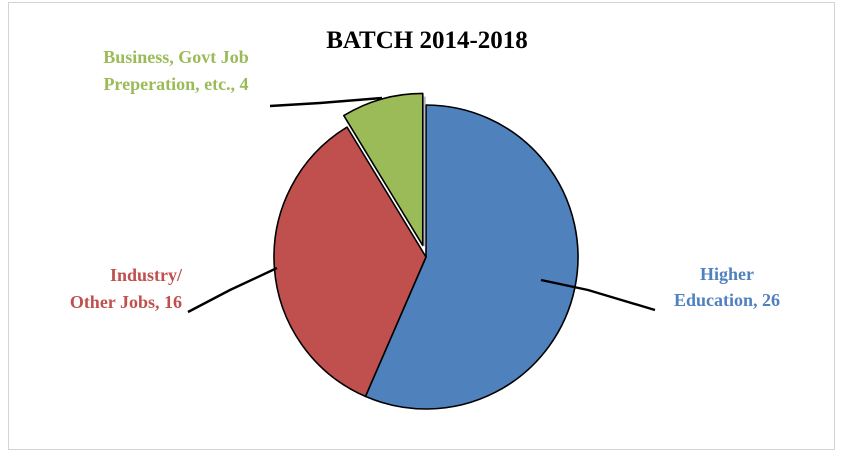 The width and height of the screenshot is (841, 456). What do you see at coordinates (176, 70) in the screenshot?
I see `data-label-3: Business, Govt Job Preperation, etc., 4` at bounding box center [176, 70].